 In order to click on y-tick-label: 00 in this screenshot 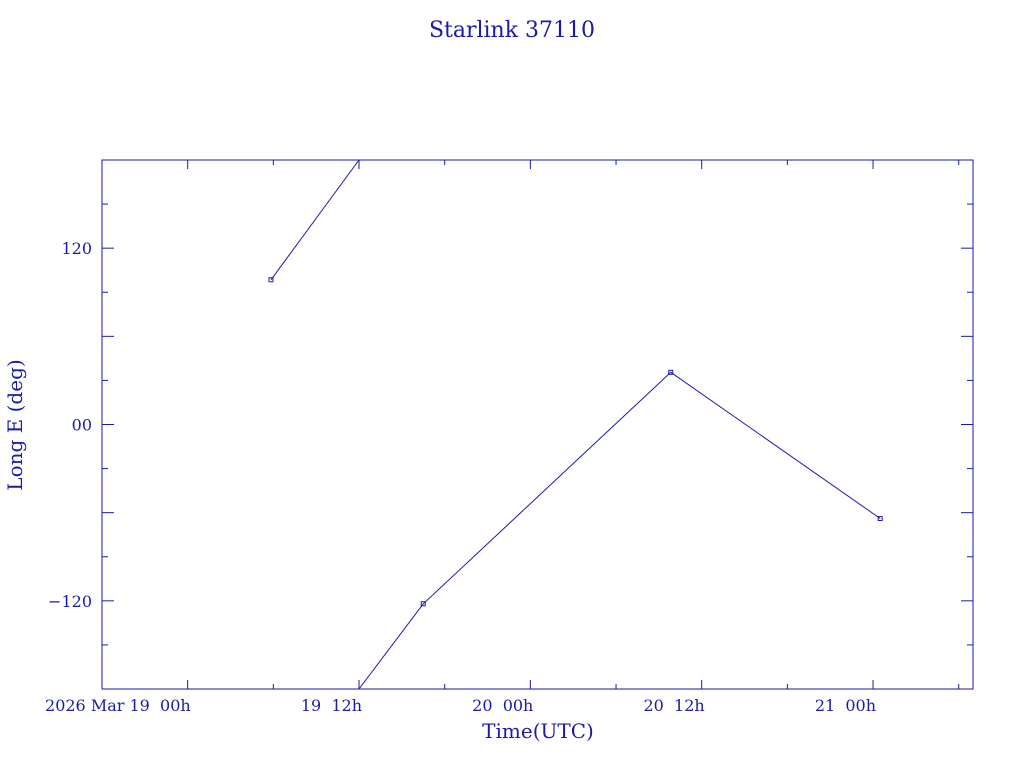, I will do `click(82, 425)`.